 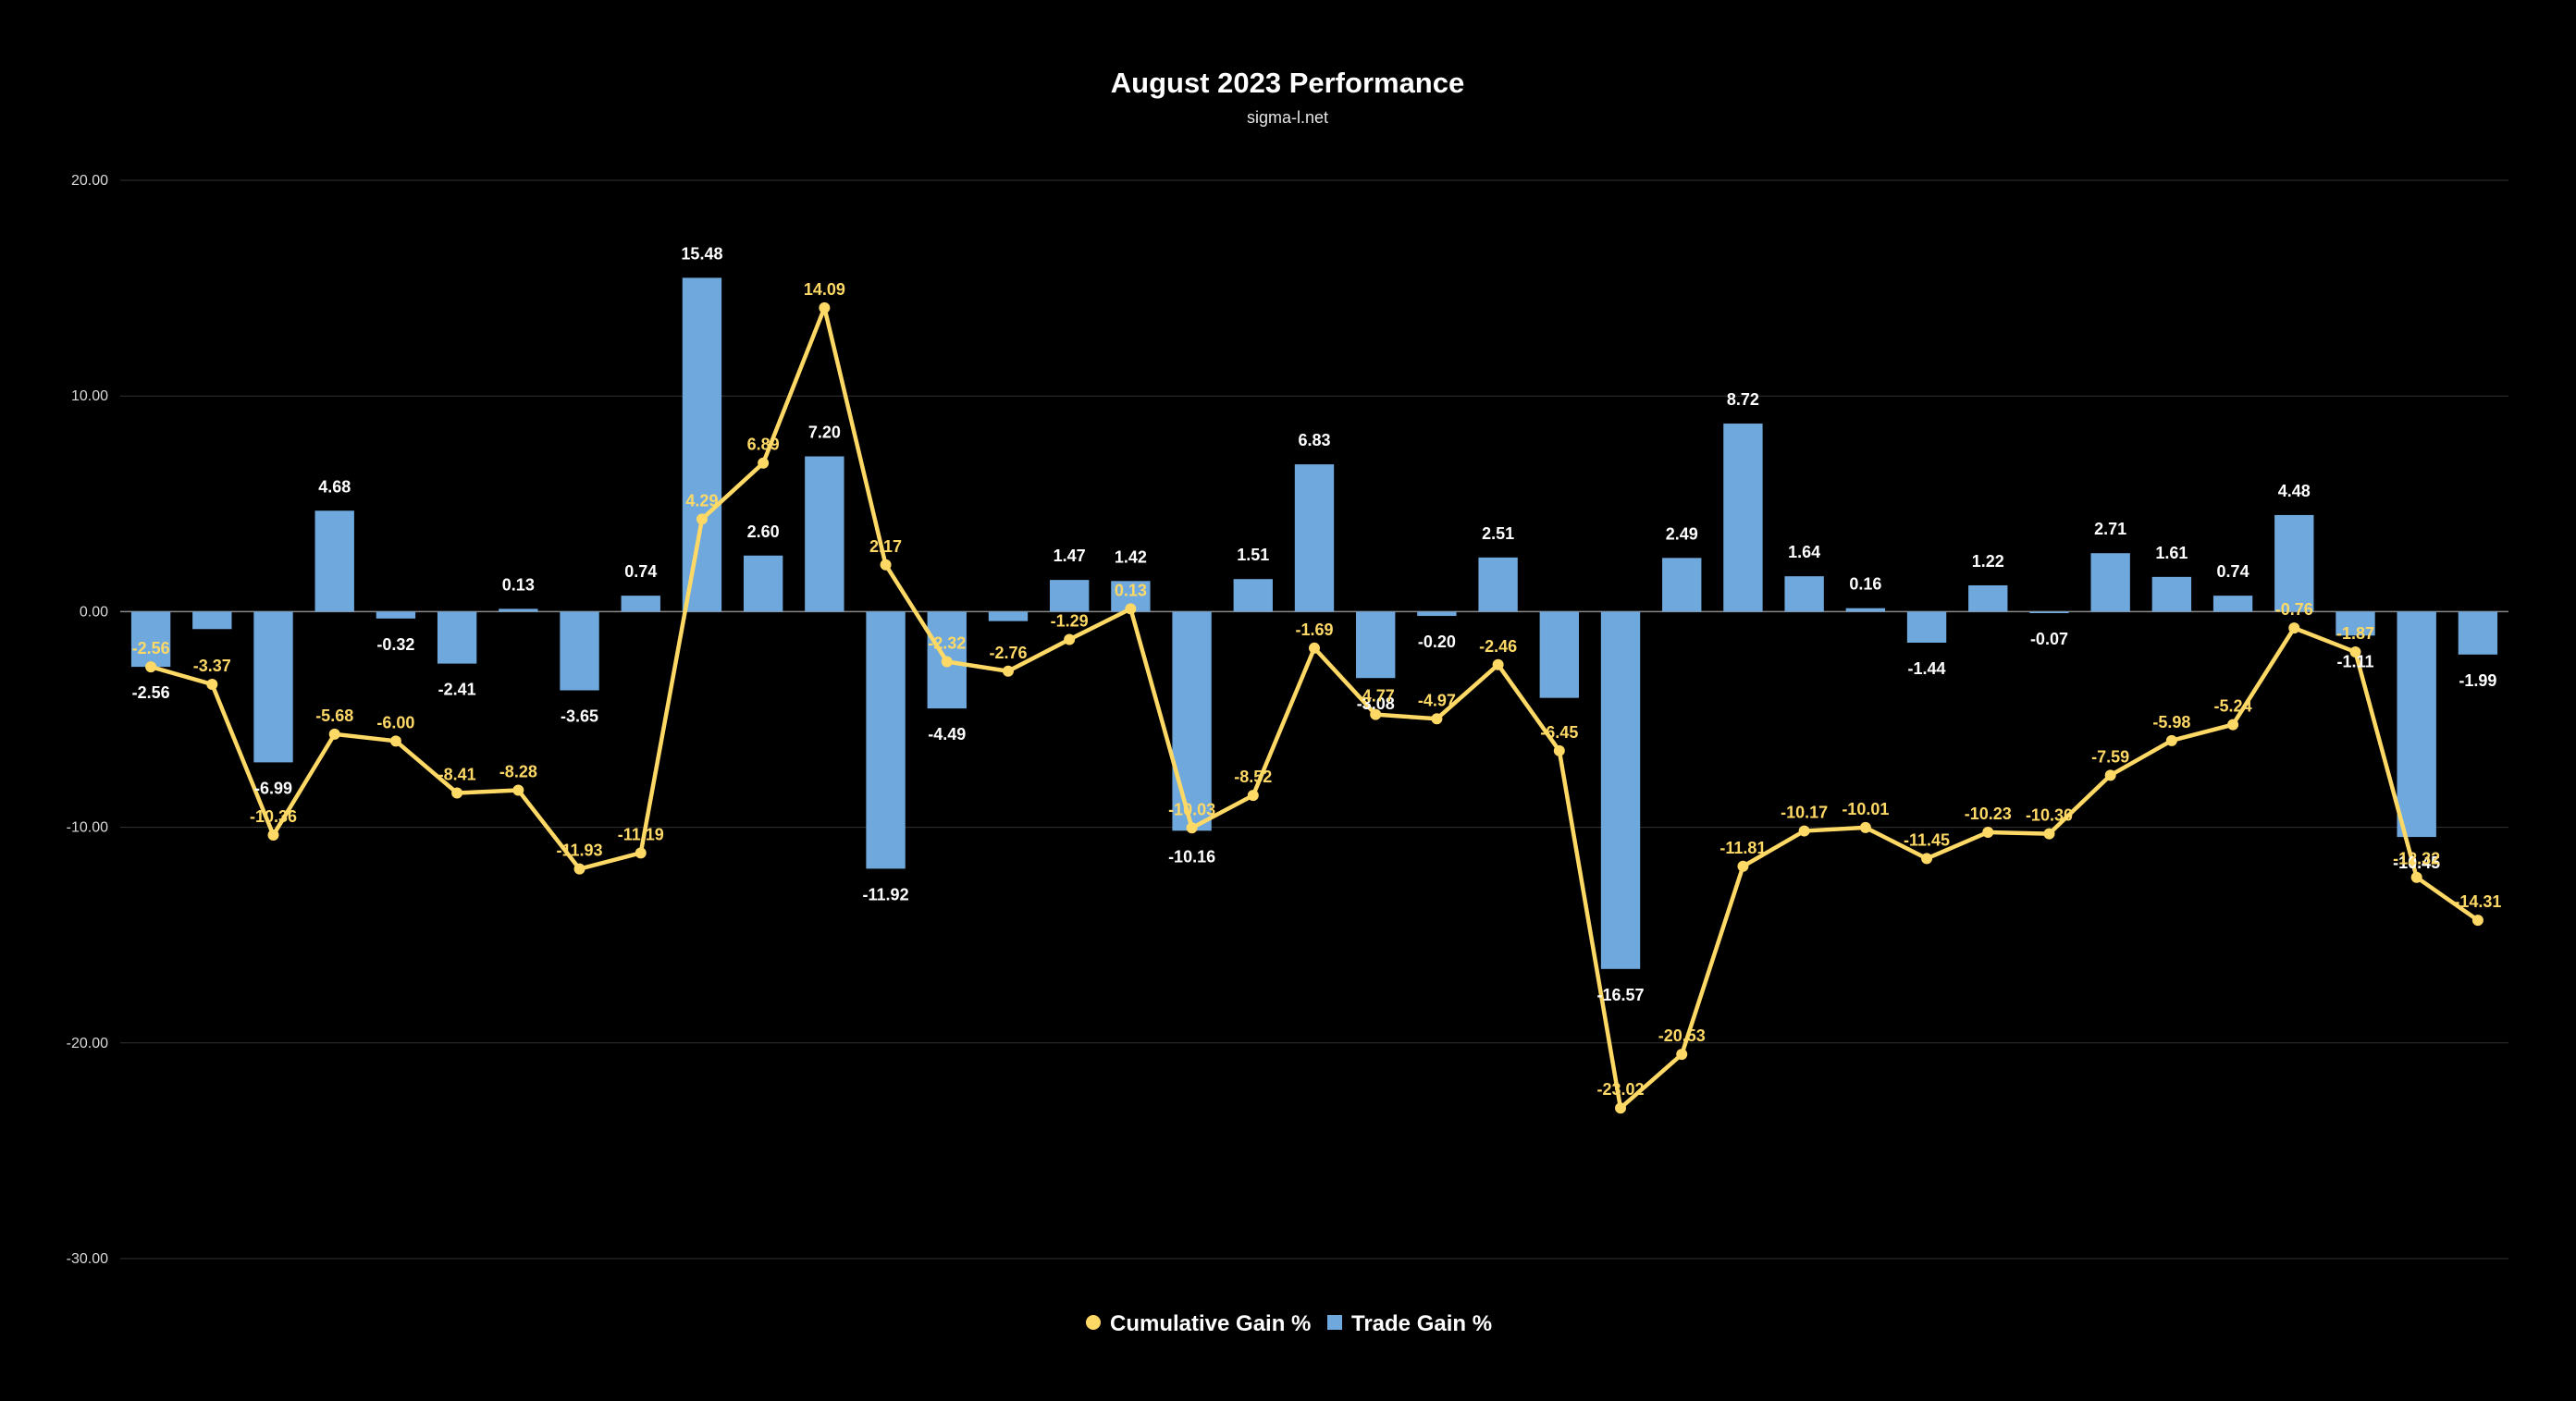 What do you see at coordinates (1621, 1089) in the screenshot?
I see `line-value-label: -23.02` at bounding box center [1621, 1089].